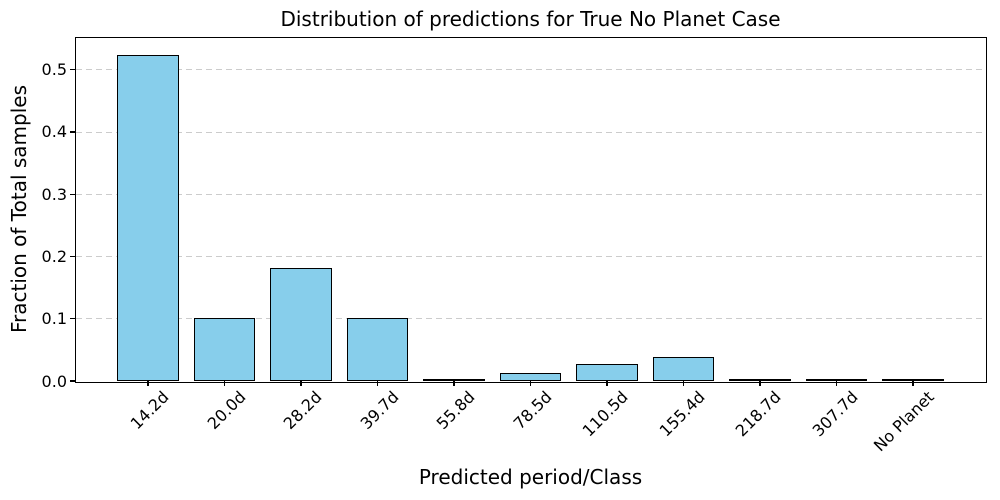 This screenshot has width=1000, height=500. I want to click on y-tick-label: 0.4, so click(54, 132).